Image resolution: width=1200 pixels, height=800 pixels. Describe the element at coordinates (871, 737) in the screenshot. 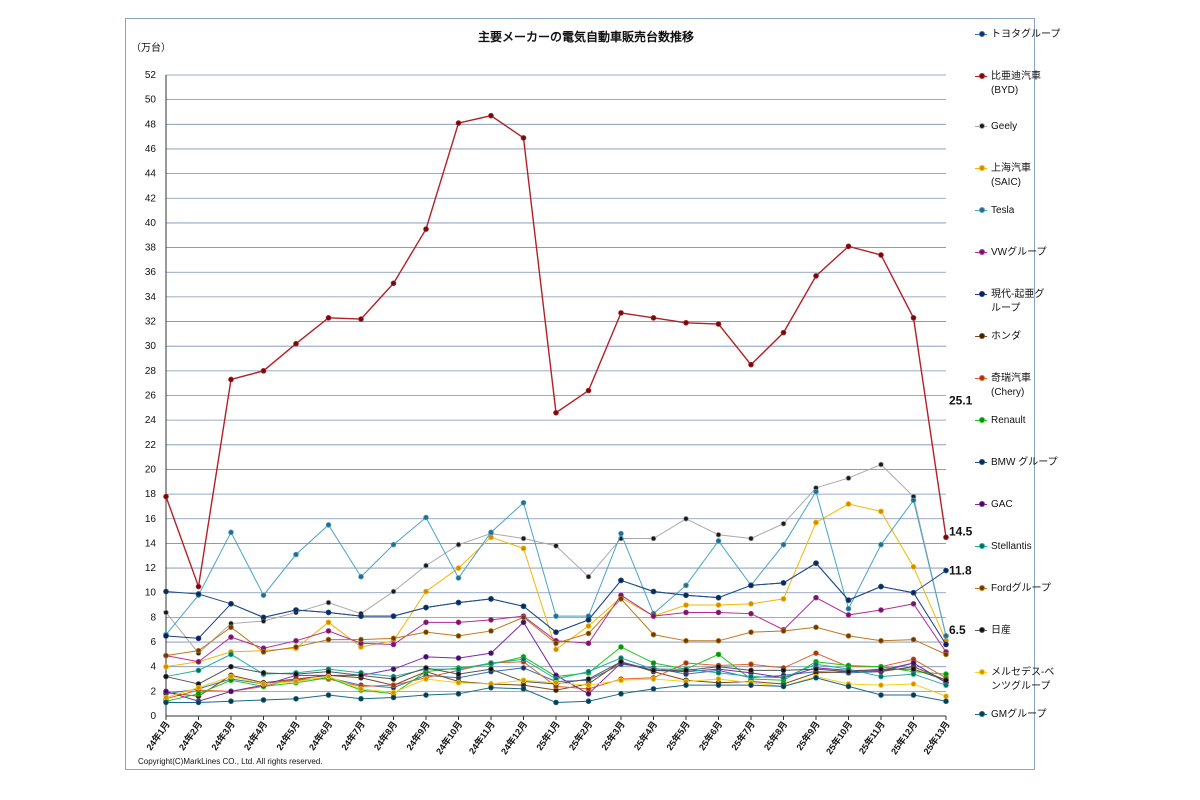

I see `x-tick-label: 25年11月` at that location.